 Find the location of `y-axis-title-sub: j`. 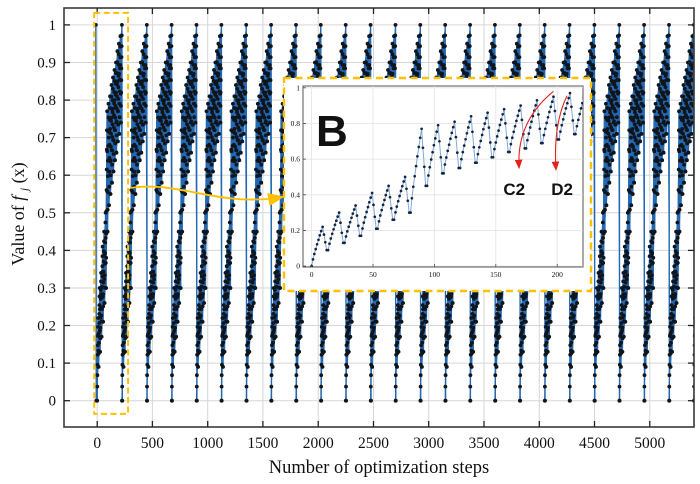

y-axis-title-sub: j is located at coordinates (24, 190).